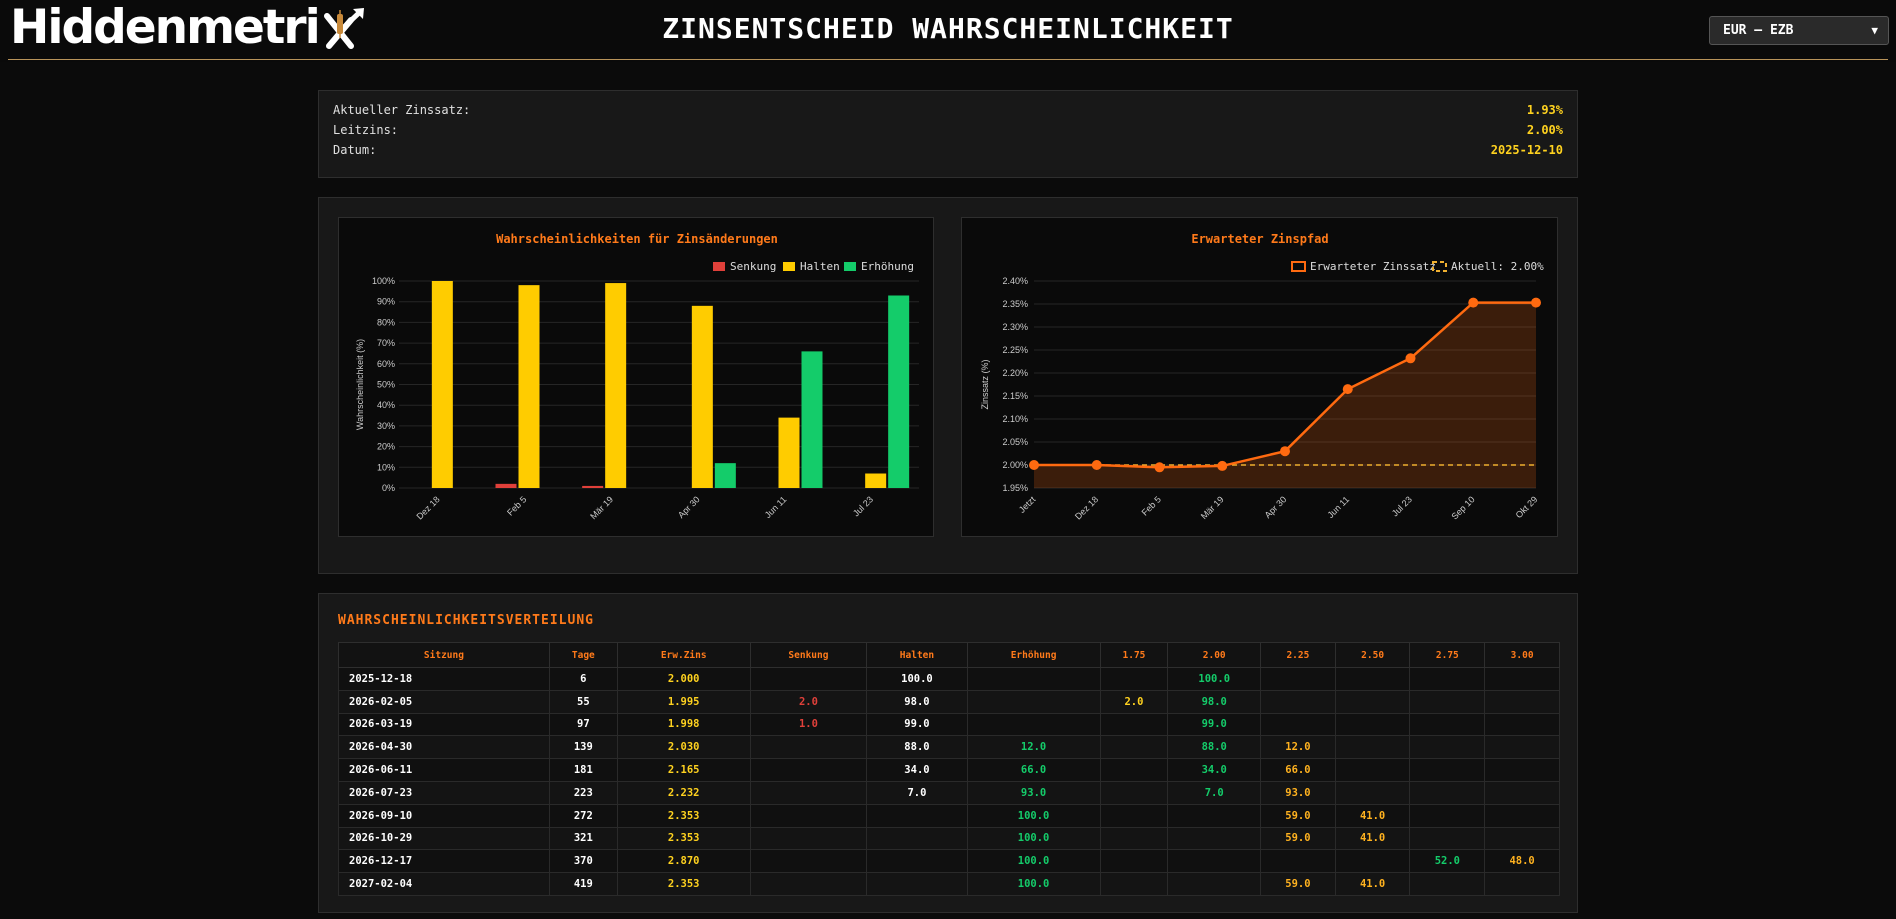  What do you see at coordinates (1134, 655) in the screenshot?
I see `column-header: 1.75` at bounding box center [1134, 655].